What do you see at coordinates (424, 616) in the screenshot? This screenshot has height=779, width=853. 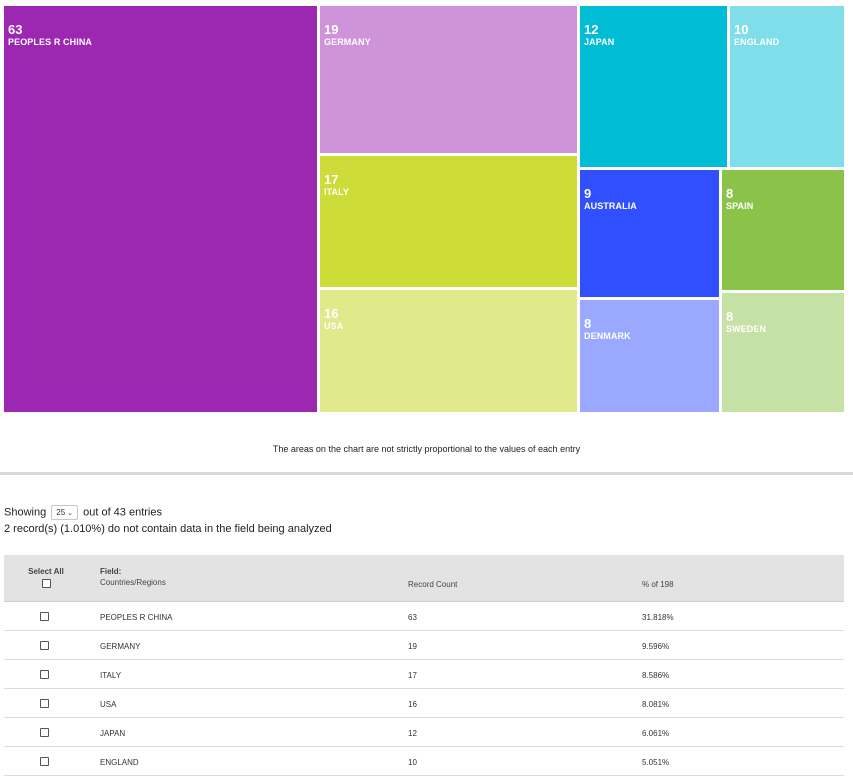 I see `table-row: PEOPLES R CHINA 63 31.818%` at bounding box center [424, 616].